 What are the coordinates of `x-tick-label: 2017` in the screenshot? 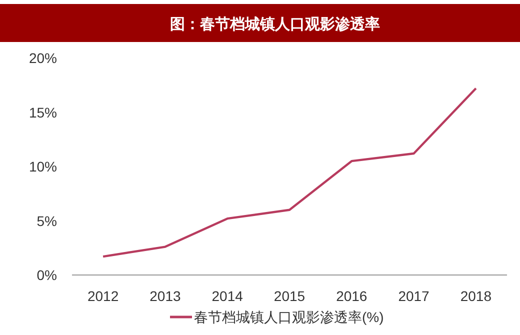 It's located at (414, 296).